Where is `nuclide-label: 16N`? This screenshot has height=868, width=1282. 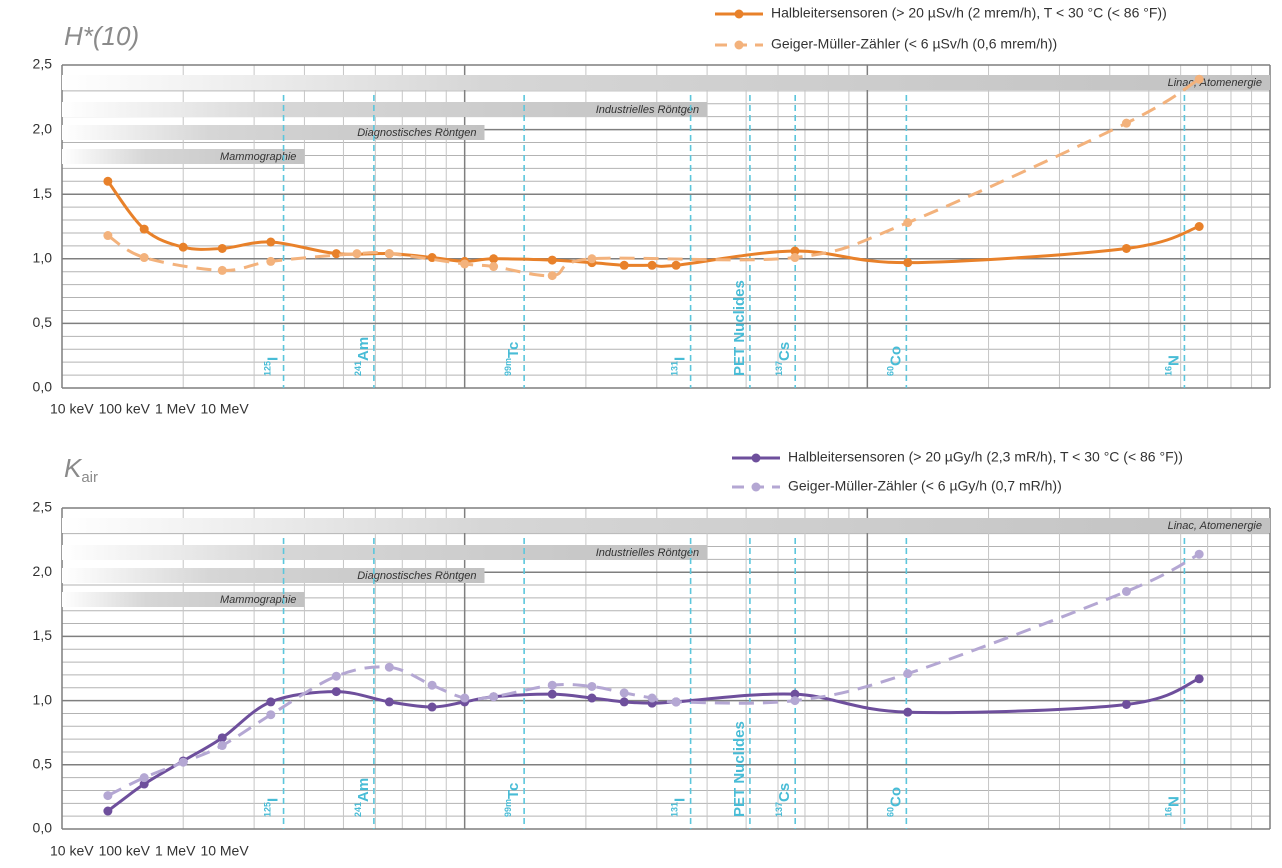 nuclide-label: 16N is located at coordinates (1173, 806).